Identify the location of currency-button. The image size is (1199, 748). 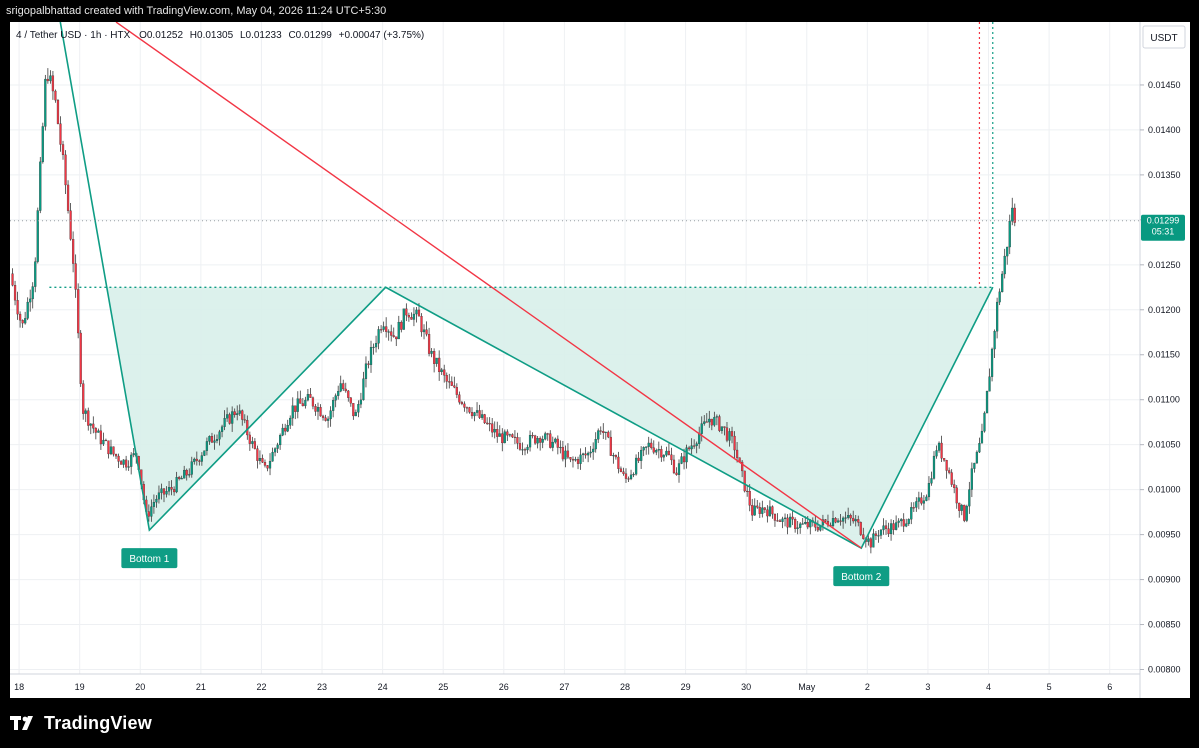
(1164, 37).